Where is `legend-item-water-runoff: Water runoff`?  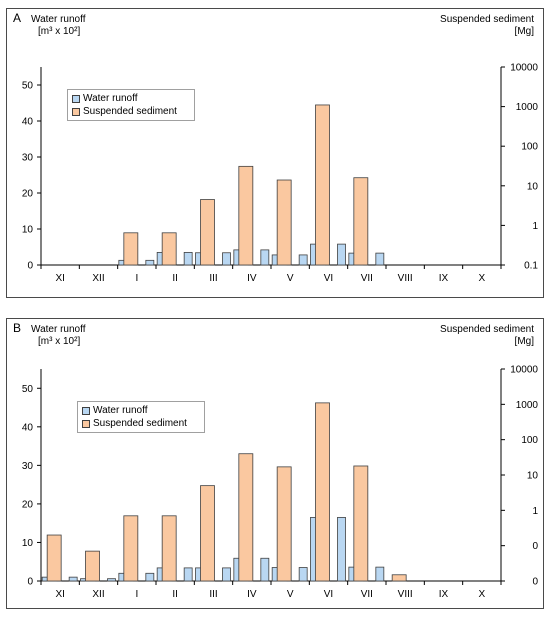
legend-item-water-runoff: Water runoff is located at coordinates (131, 98).